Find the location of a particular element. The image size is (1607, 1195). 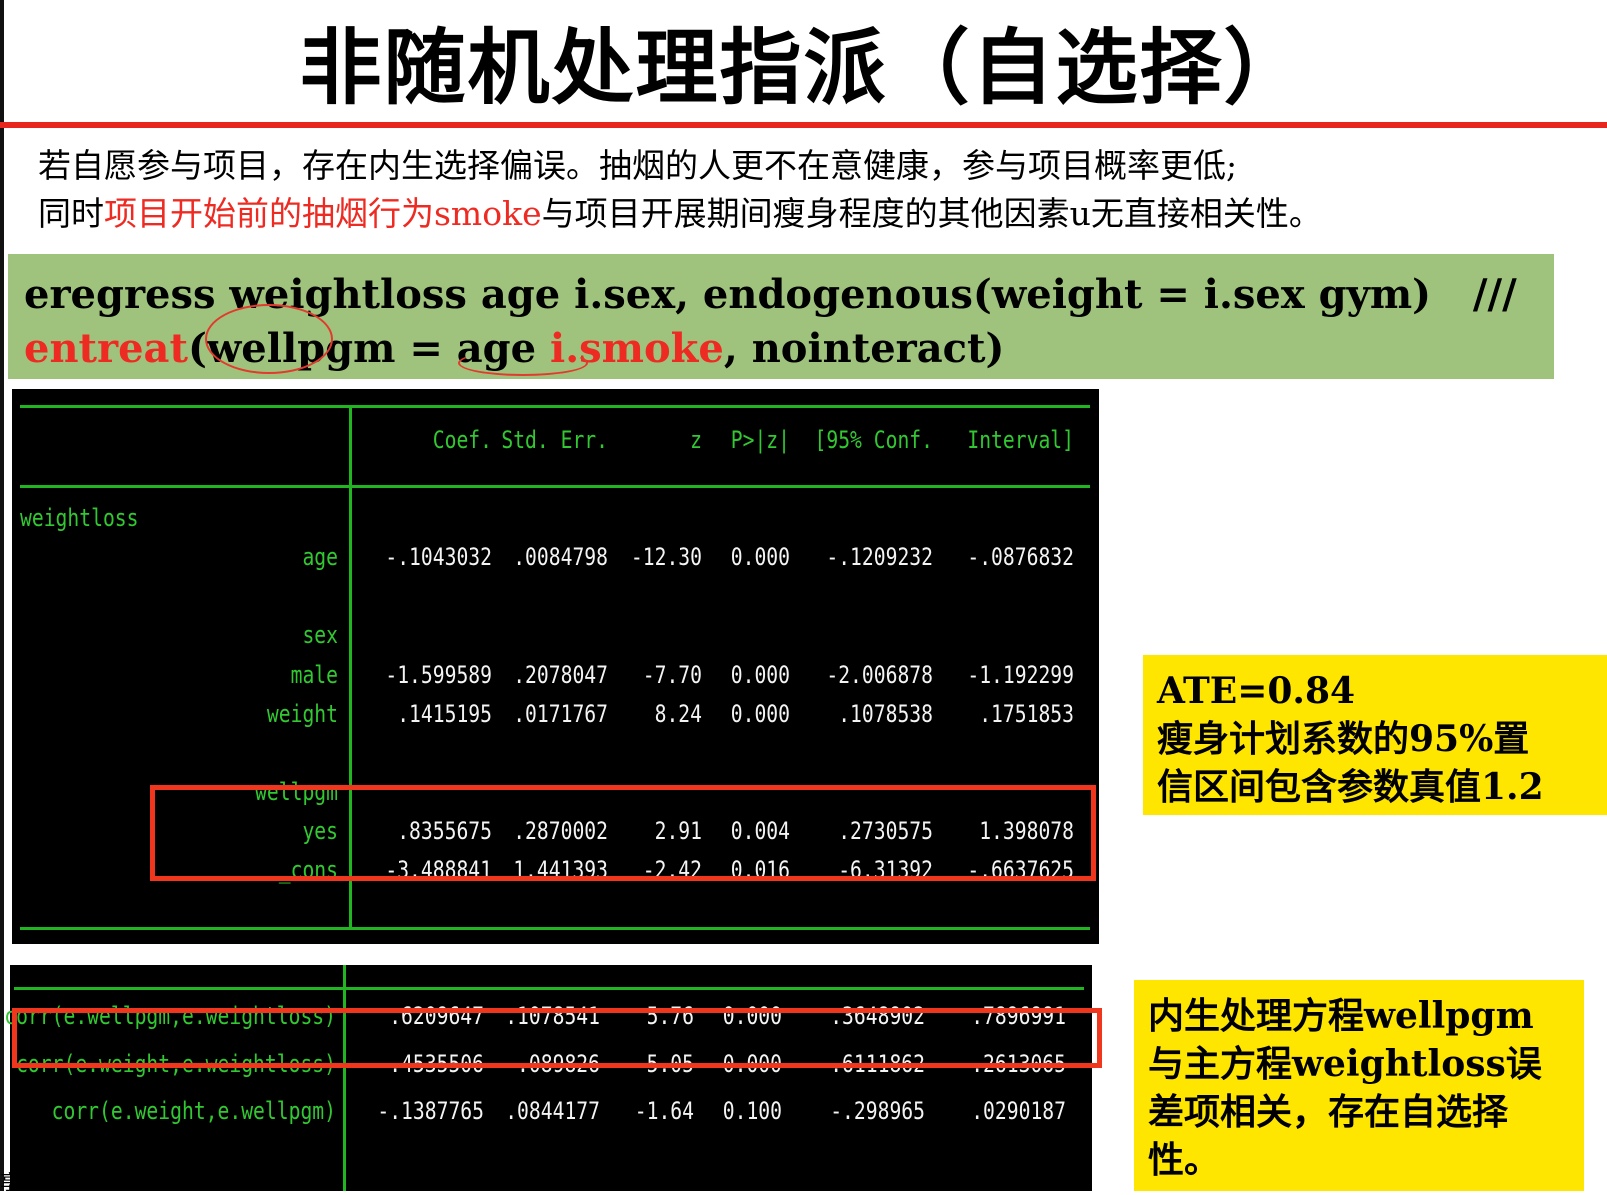

table-cell: .0171767 is located at coordinates (560, 714).